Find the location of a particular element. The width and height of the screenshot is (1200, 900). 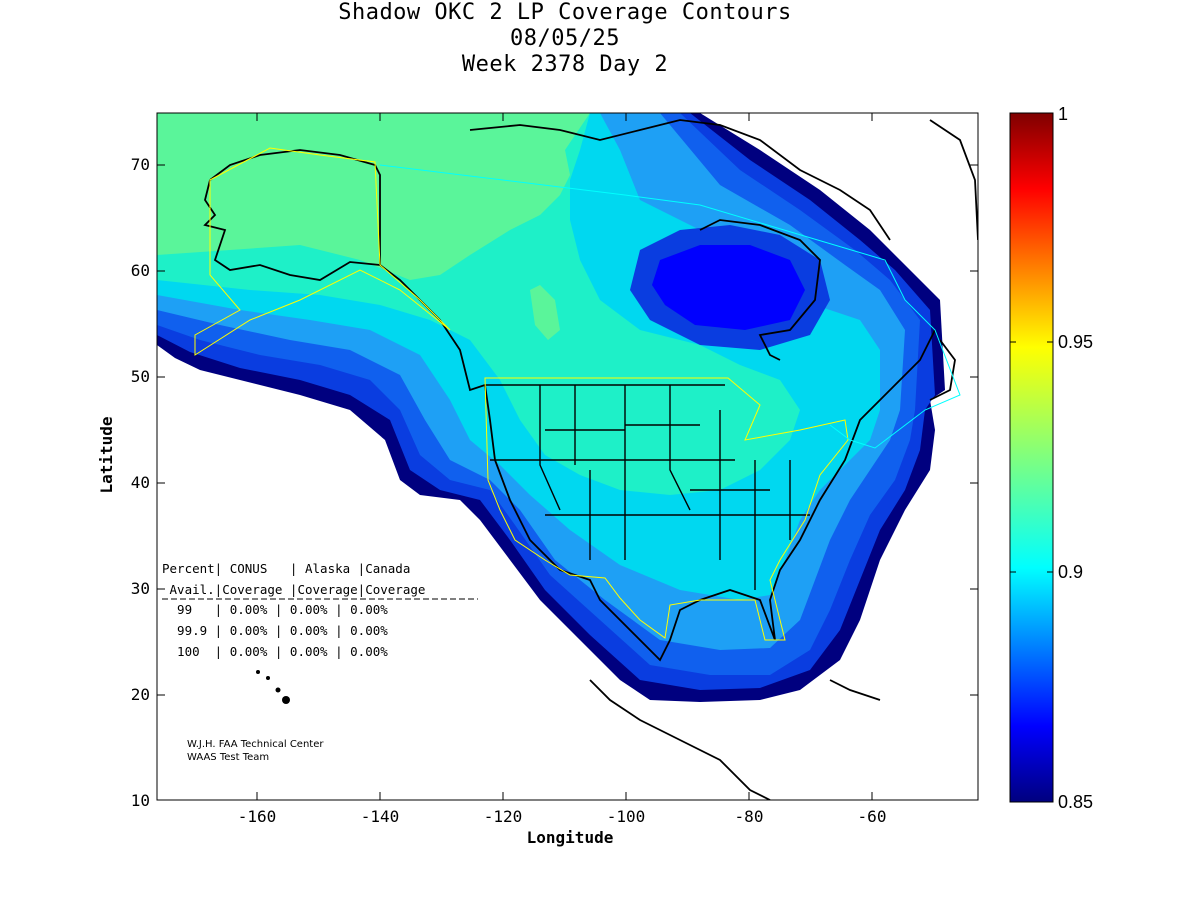

table-row: 99.9 | 0.00% | 0.00% | 0.00% is located at coordinates (275, 630).